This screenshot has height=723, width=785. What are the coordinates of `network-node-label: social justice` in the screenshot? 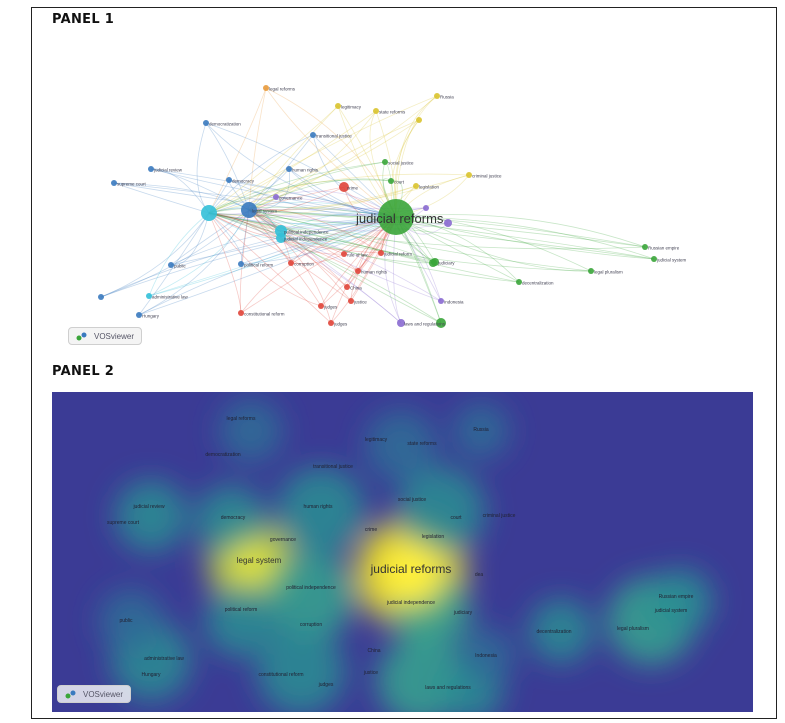 It's located at (401, 163).